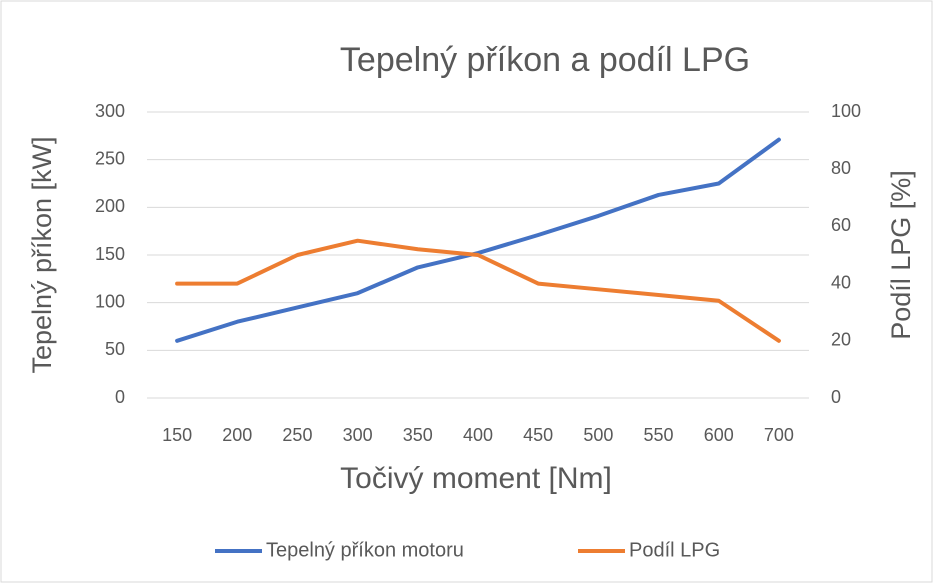  Describe the element at coordinates (42, 254) in the screenshot. I see `y-axis-title: Tepelný příkon [kW]` at that location.